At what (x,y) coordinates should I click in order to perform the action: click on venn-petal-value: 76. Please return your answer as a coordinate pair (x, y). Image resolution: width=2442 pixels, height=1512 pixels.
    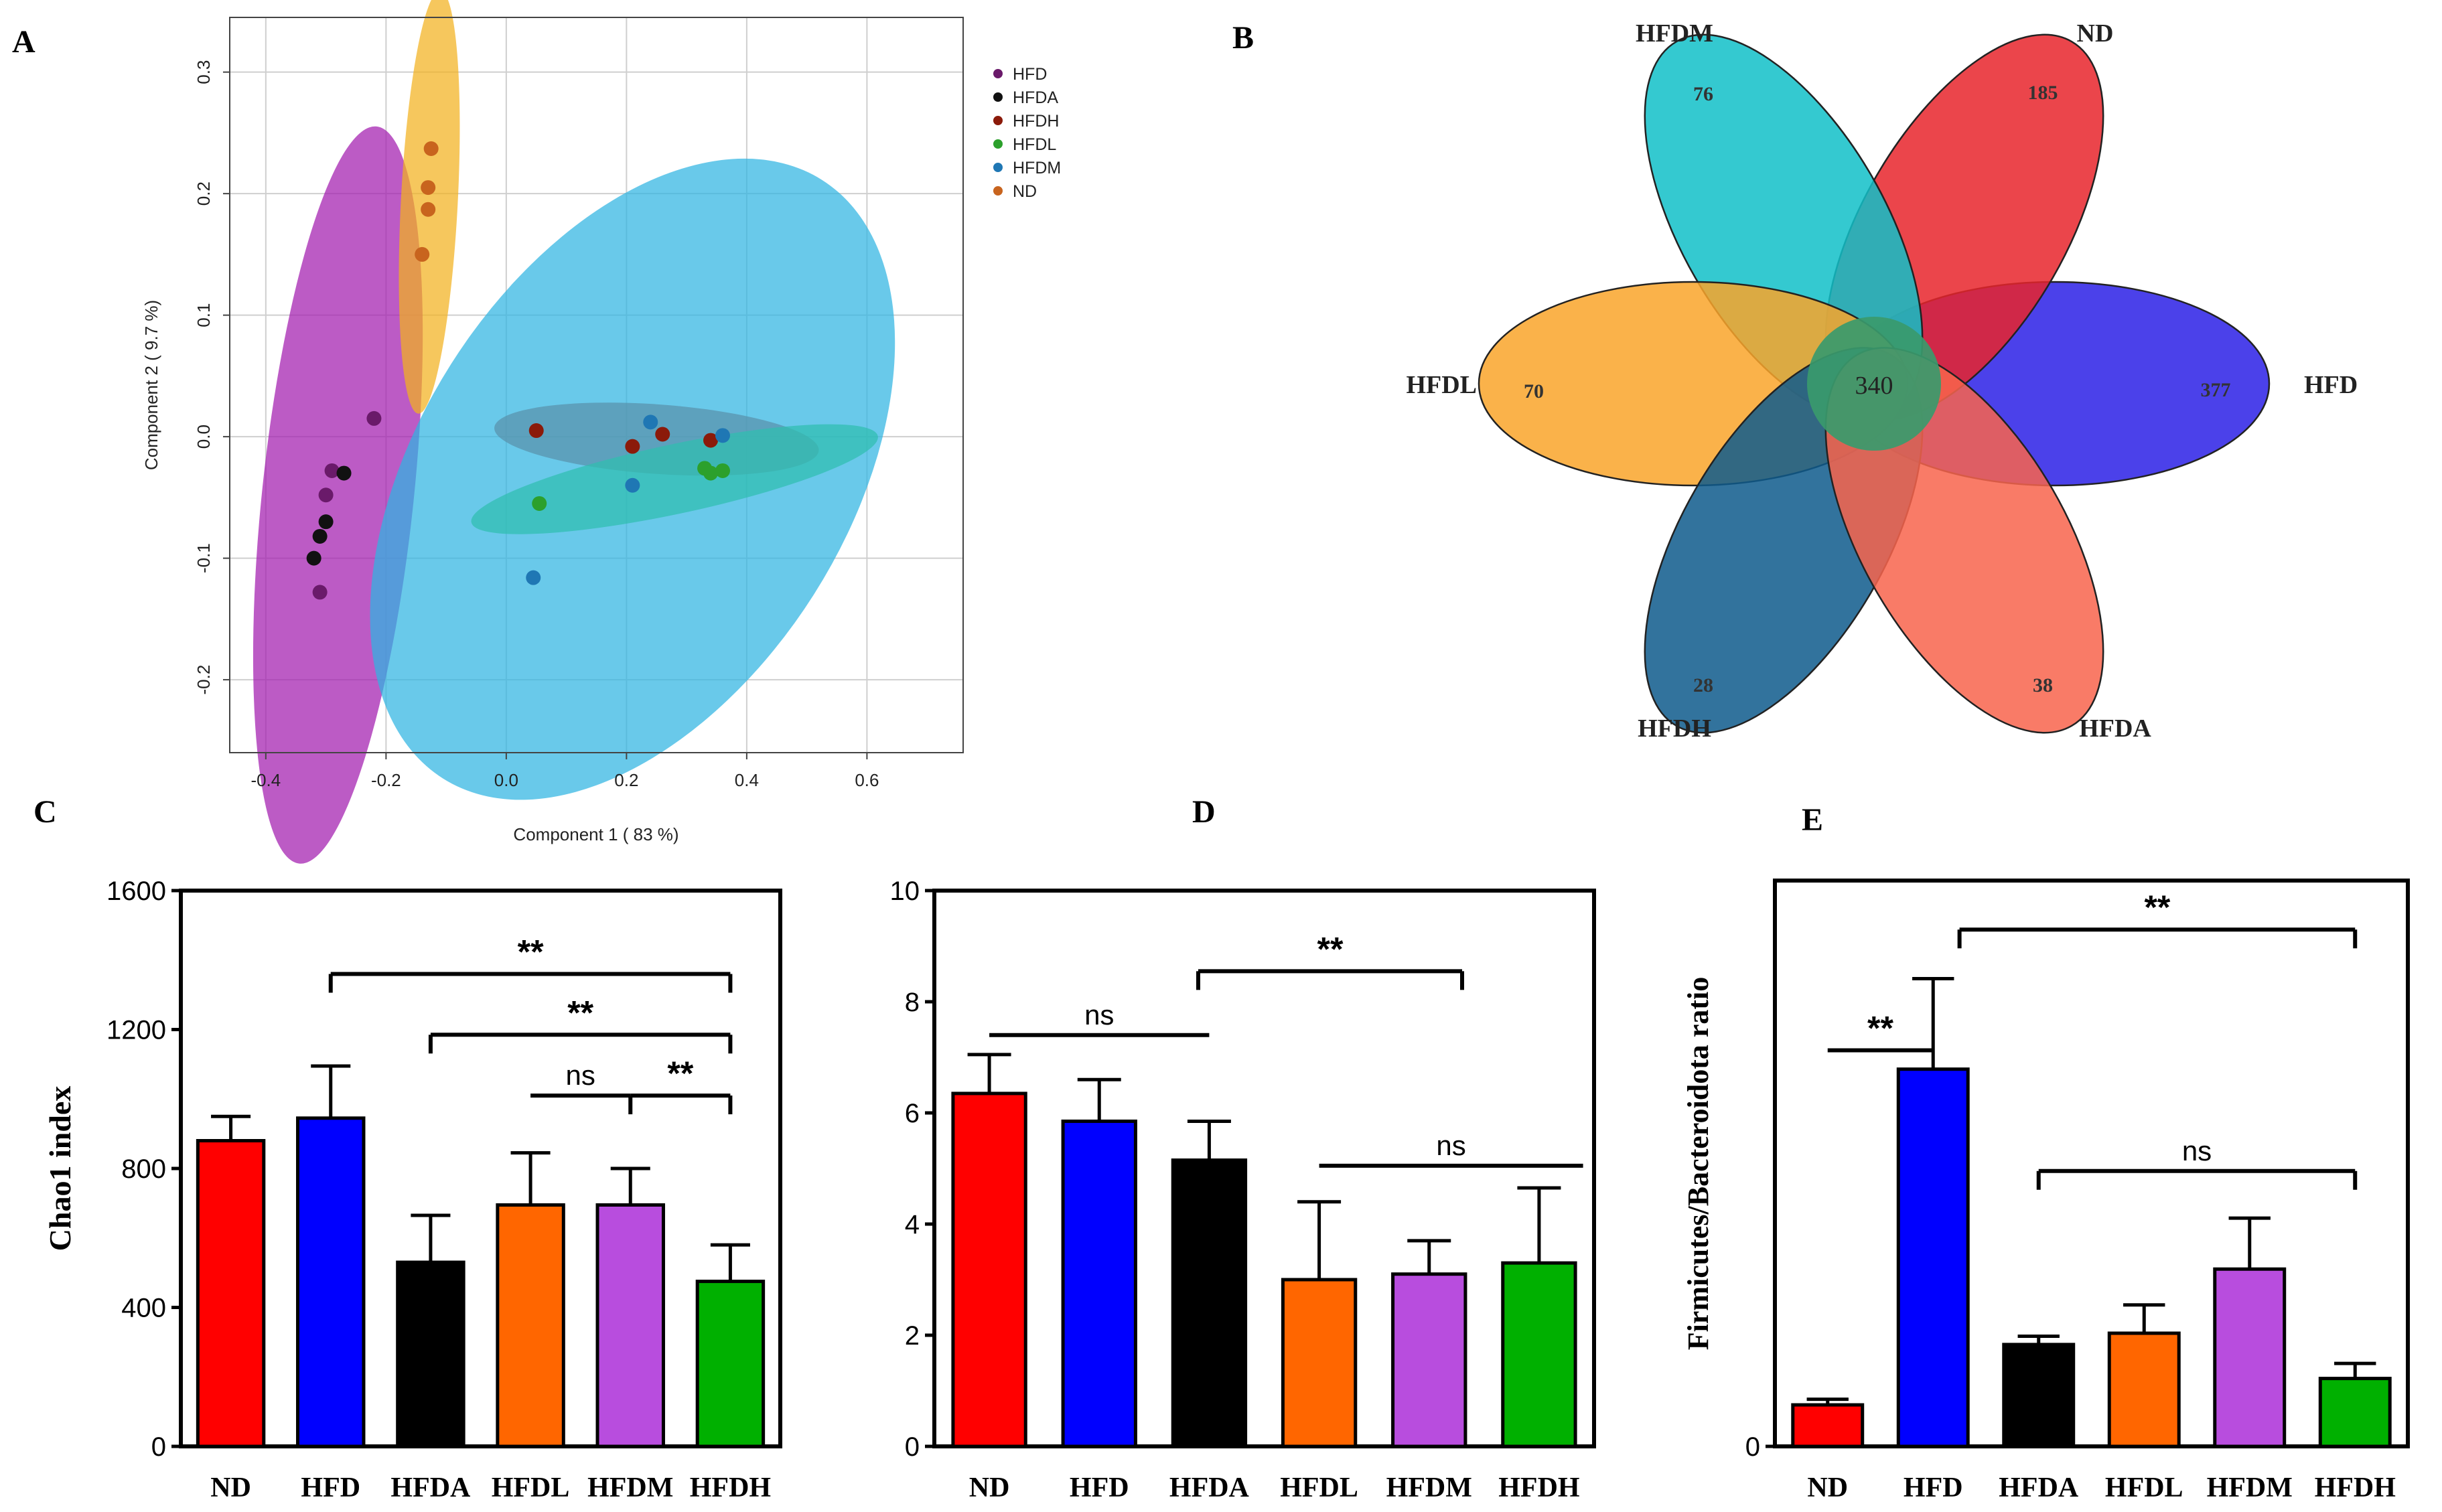
    Looking at the image, I should click on (1703, 94).